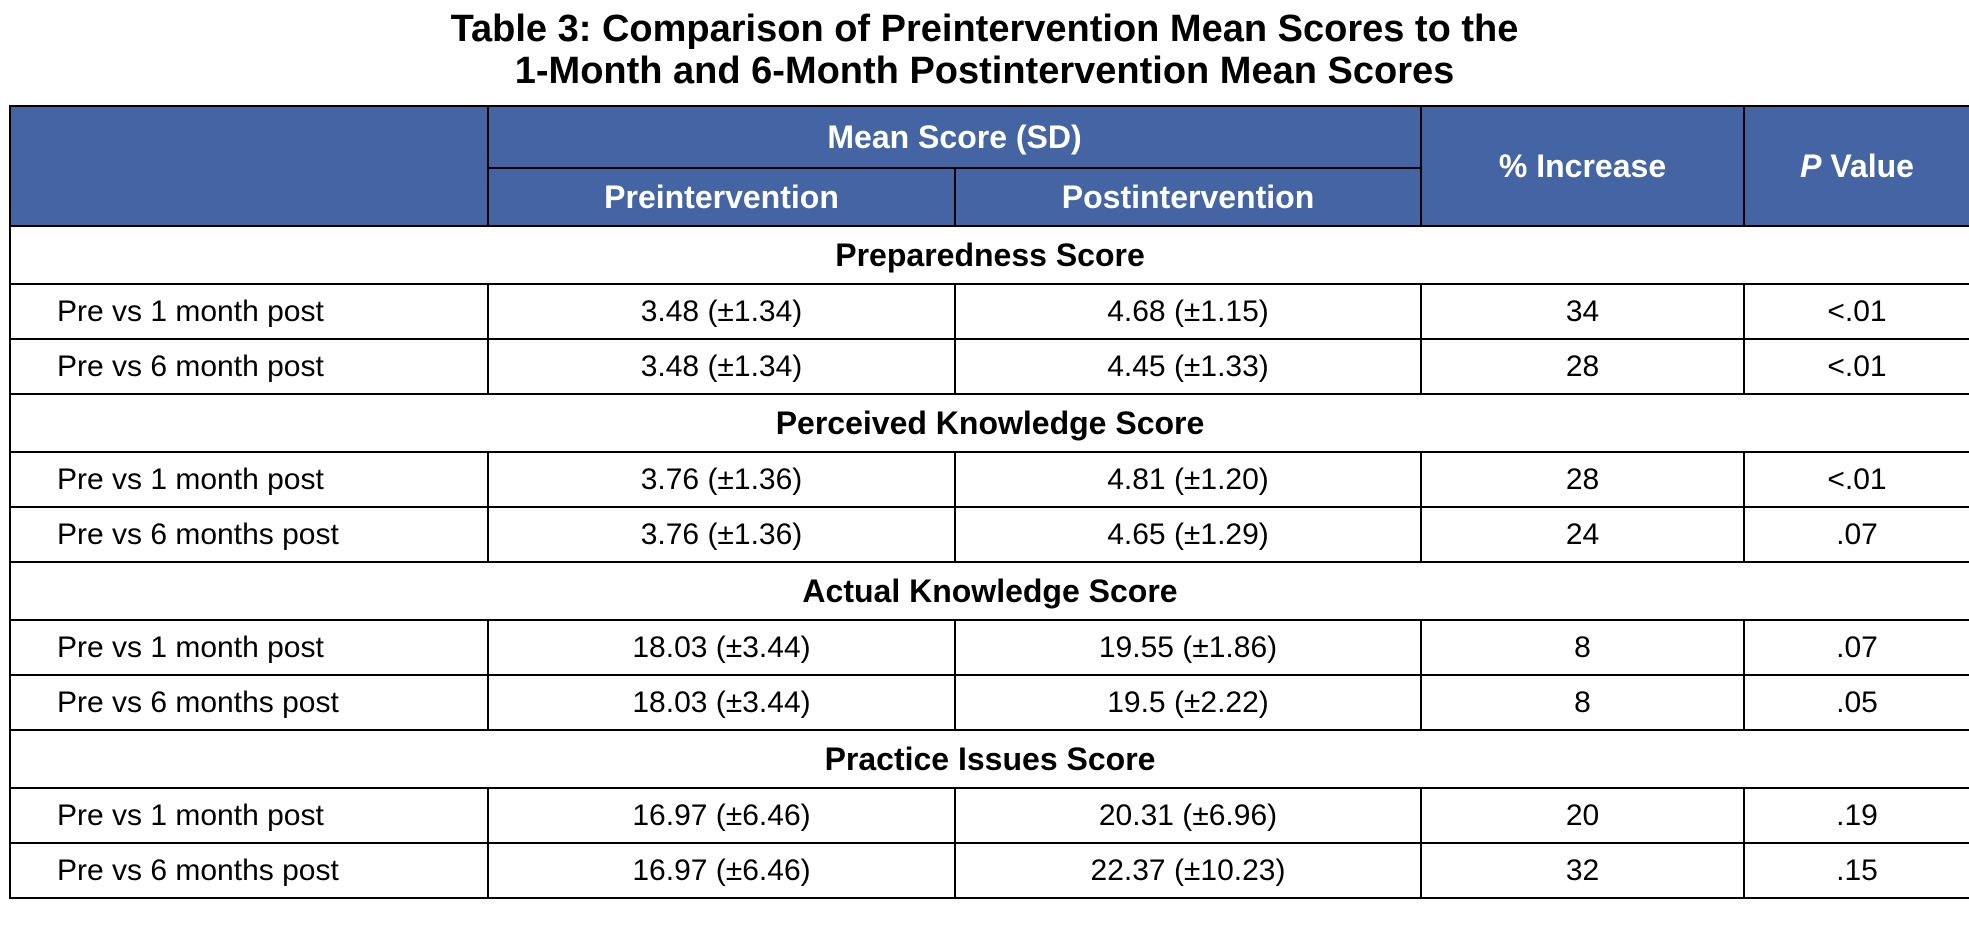  What do you see at coordinates (1188, 815) in the screenshot?
I see `post-score-cell: 20.31 (±6.96)` at bounding box center [1188, 815].